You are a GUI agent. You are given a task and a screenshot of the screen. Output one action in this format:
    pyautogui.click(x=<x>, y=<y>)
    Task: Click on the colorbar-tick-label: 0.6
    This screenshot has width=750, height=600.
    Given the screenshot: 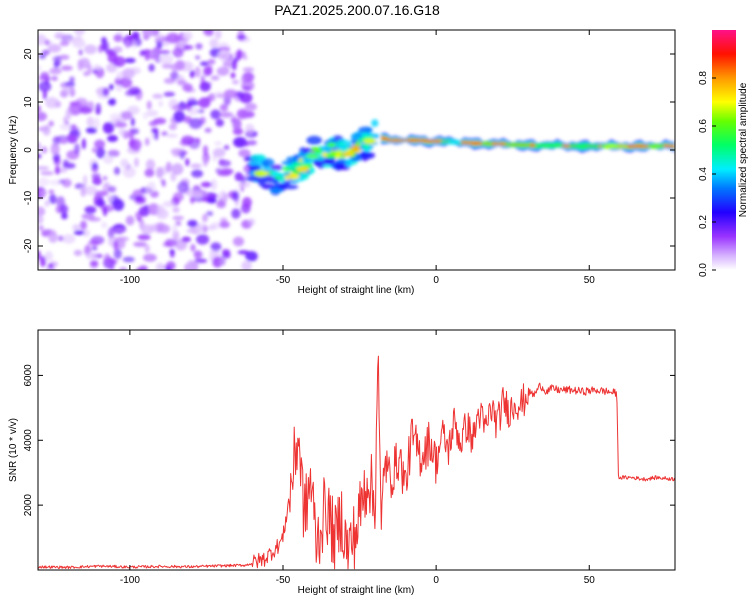 What is the action you would take?
    pyautogui.click(x=703, y=126)
    